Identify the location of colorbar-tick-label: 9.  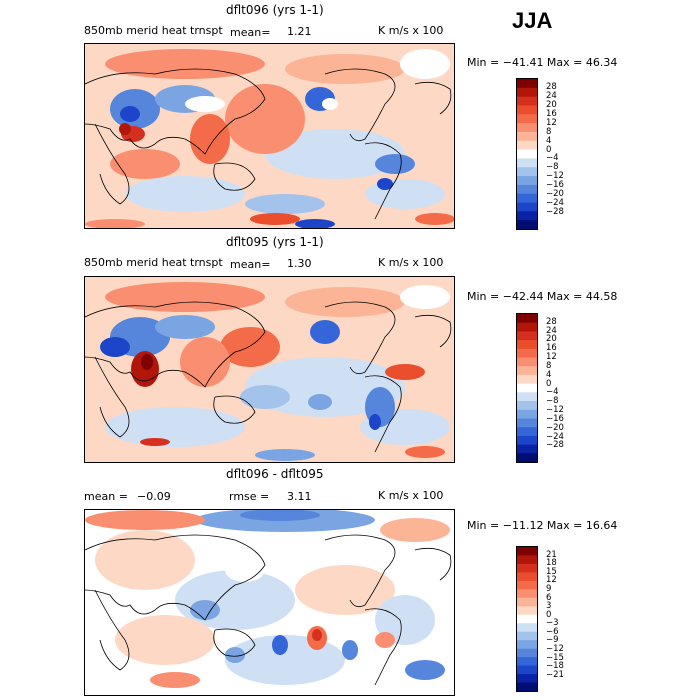
(549, 588).